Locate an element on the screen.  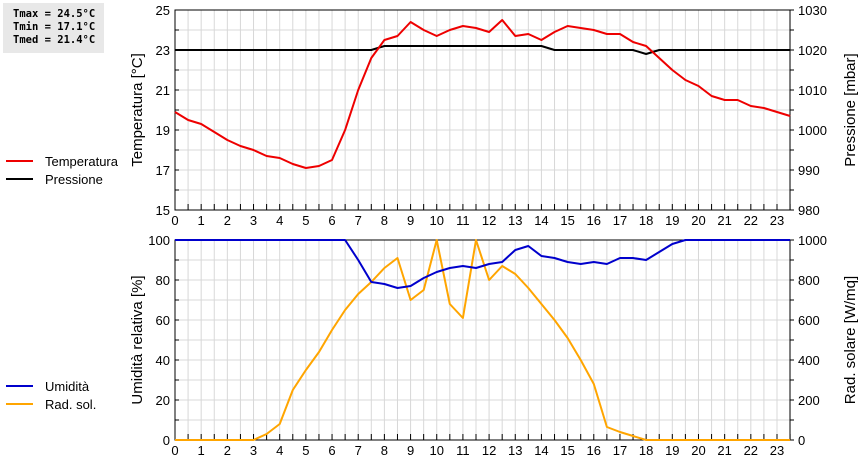
tmin-stat: Tmin = 17.1°C is located at coordinates (54, 27).